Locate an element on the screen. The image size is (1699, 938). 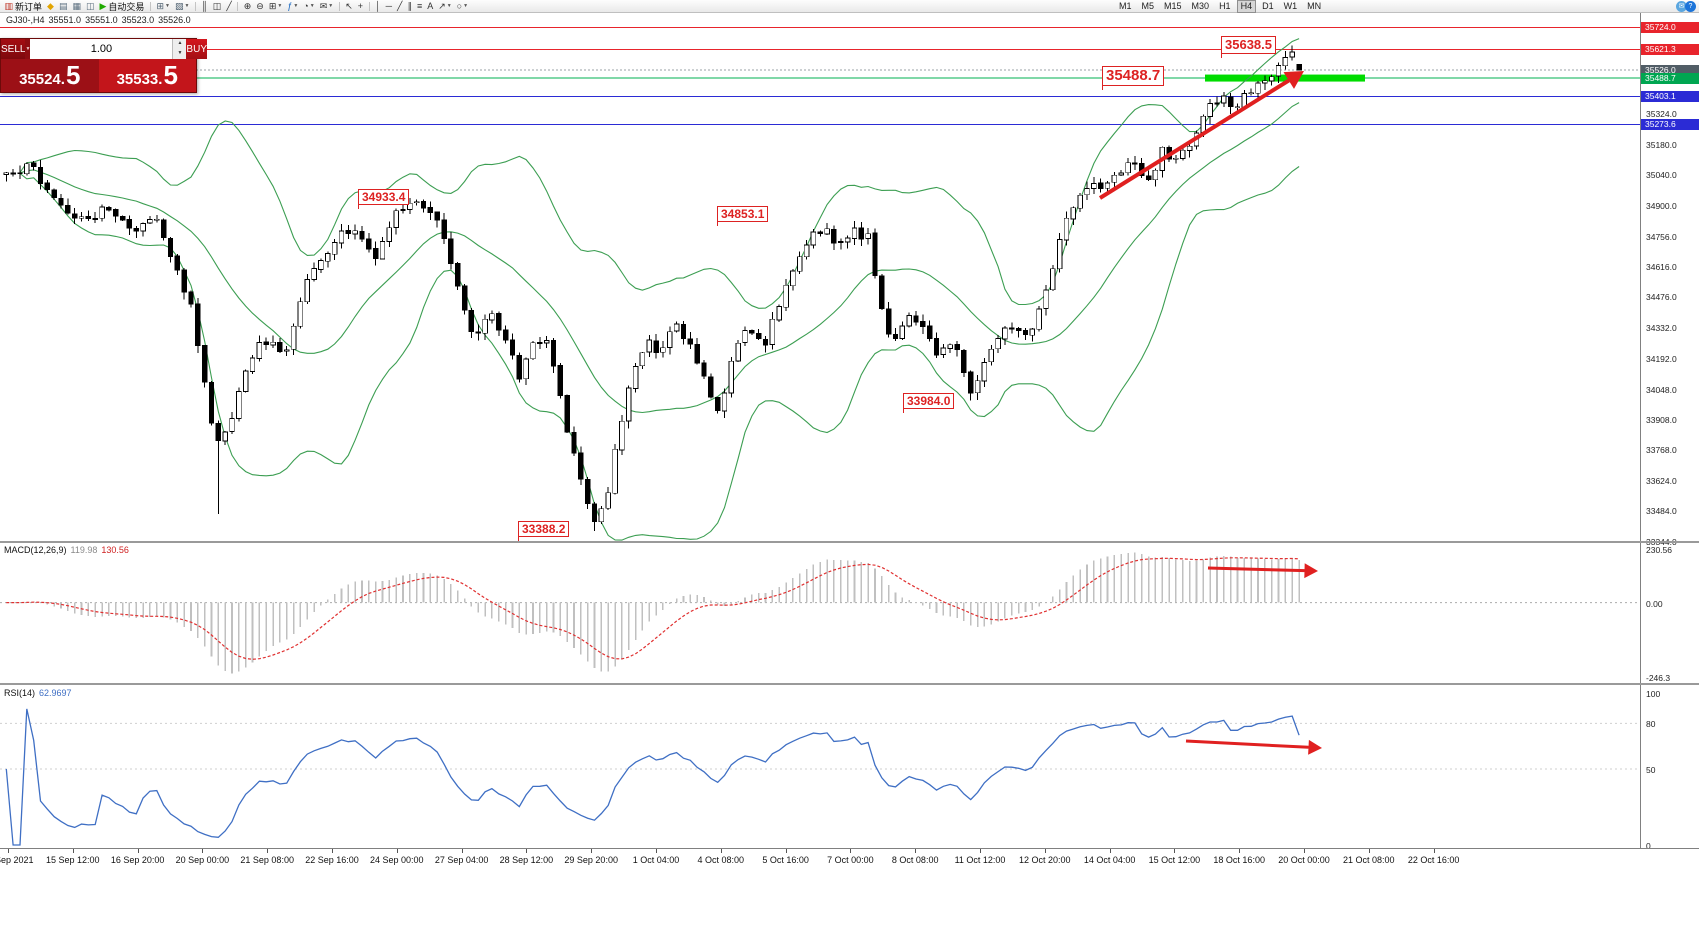
bars-type-icon: ║ is located at coordinates (204, 6).